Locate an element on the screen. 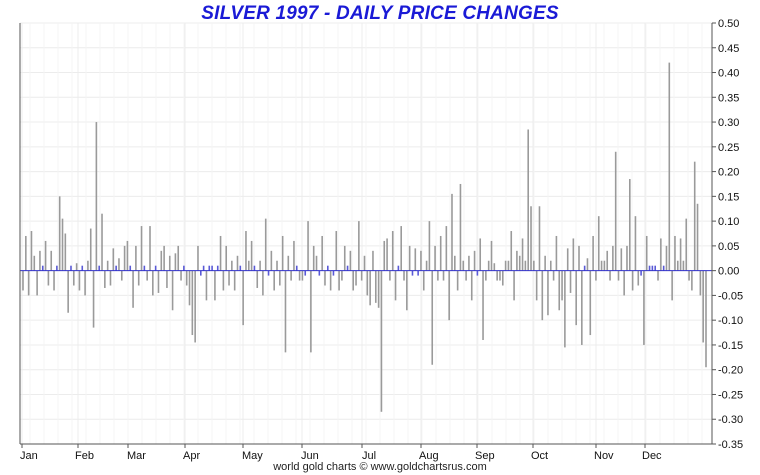 This screenshot has height=475, width=760. x-tick-label: May is located at coordinates (252, 456).